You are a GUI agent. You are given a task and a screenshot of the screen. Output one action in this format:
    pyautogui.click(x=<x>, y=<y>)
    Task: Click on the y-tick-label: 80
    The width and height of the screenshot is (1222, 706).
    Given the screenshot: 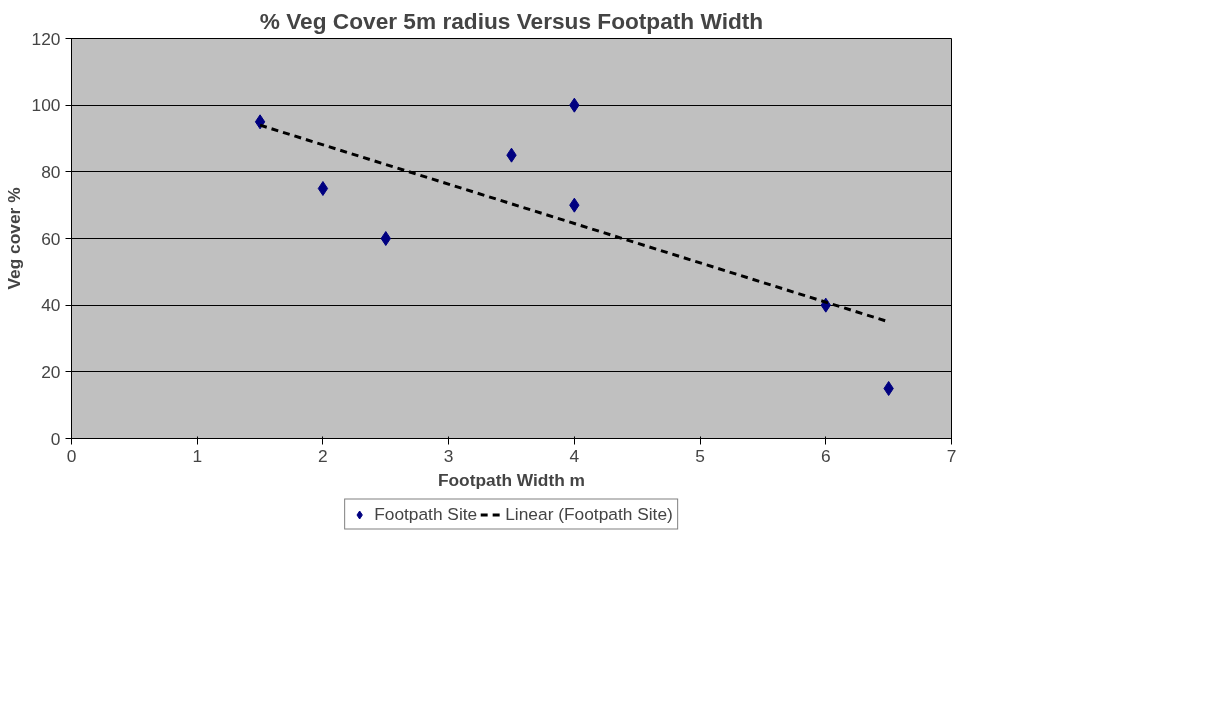 What is the action you would take?
    pyautogui.click(x=51, y=171)
    